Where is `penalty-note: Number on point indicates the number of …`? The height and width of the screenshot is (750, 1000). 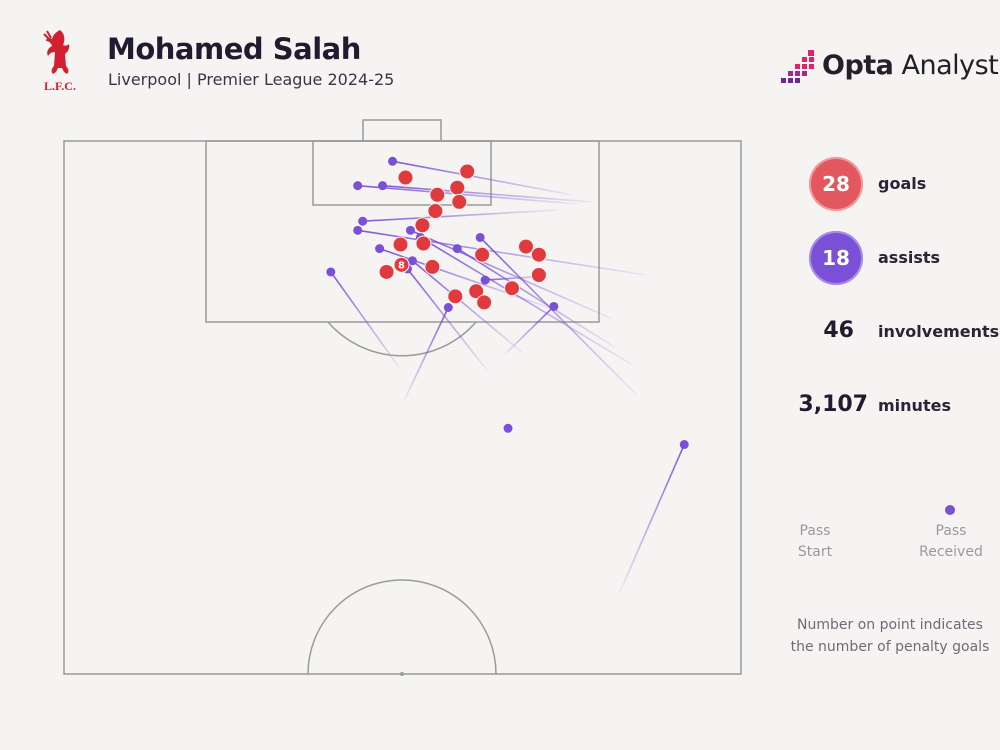 penalty-note: Number on point indicates the number of … is located at coordinates (890, 636).